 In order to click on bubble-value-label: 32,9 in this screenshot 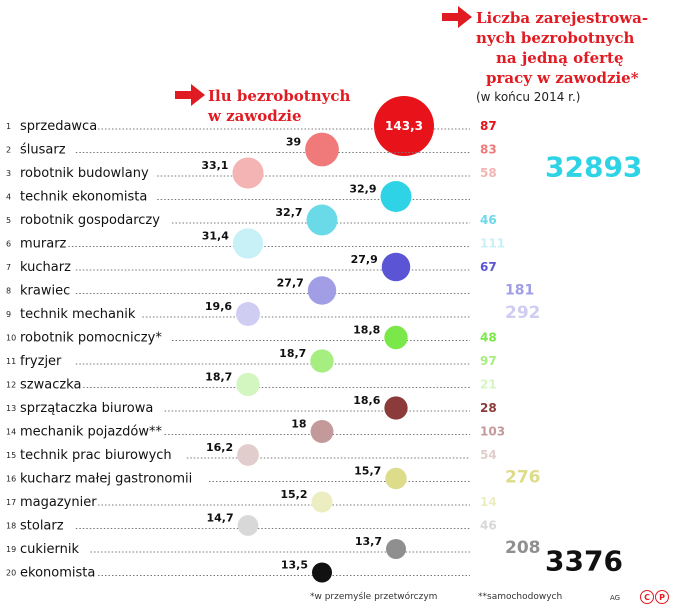, I will do `click(362, 189)`.